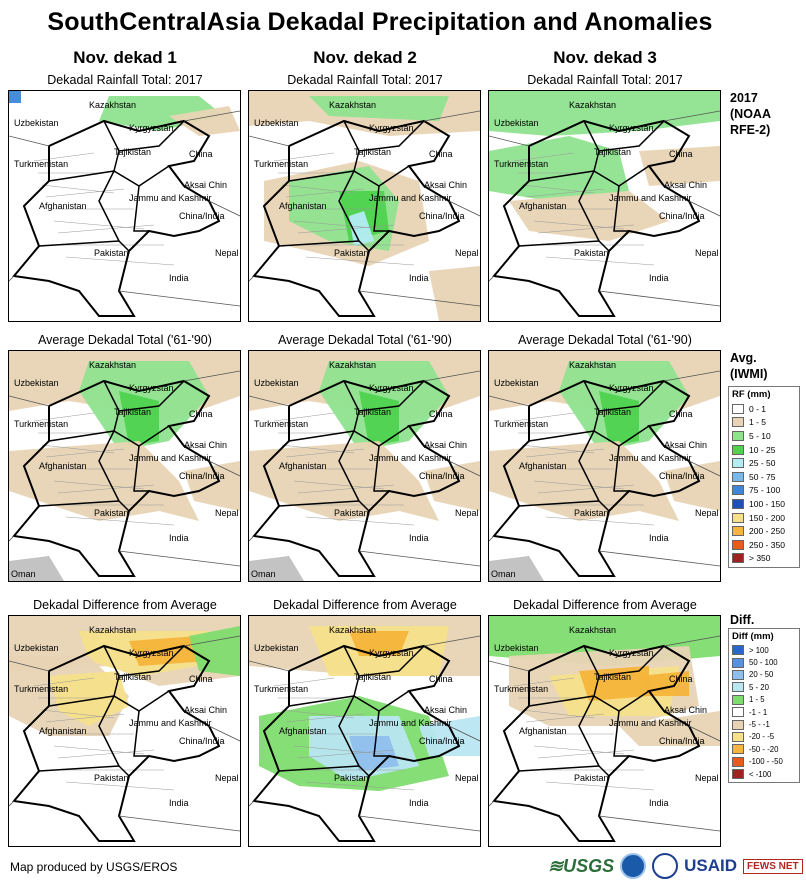 The width and height of the screenshot is (806, 893). What do you see at coordinates (665, 866) in the screenshot?
I see `usaid-seal-icon` at bounding box center [665, 866].